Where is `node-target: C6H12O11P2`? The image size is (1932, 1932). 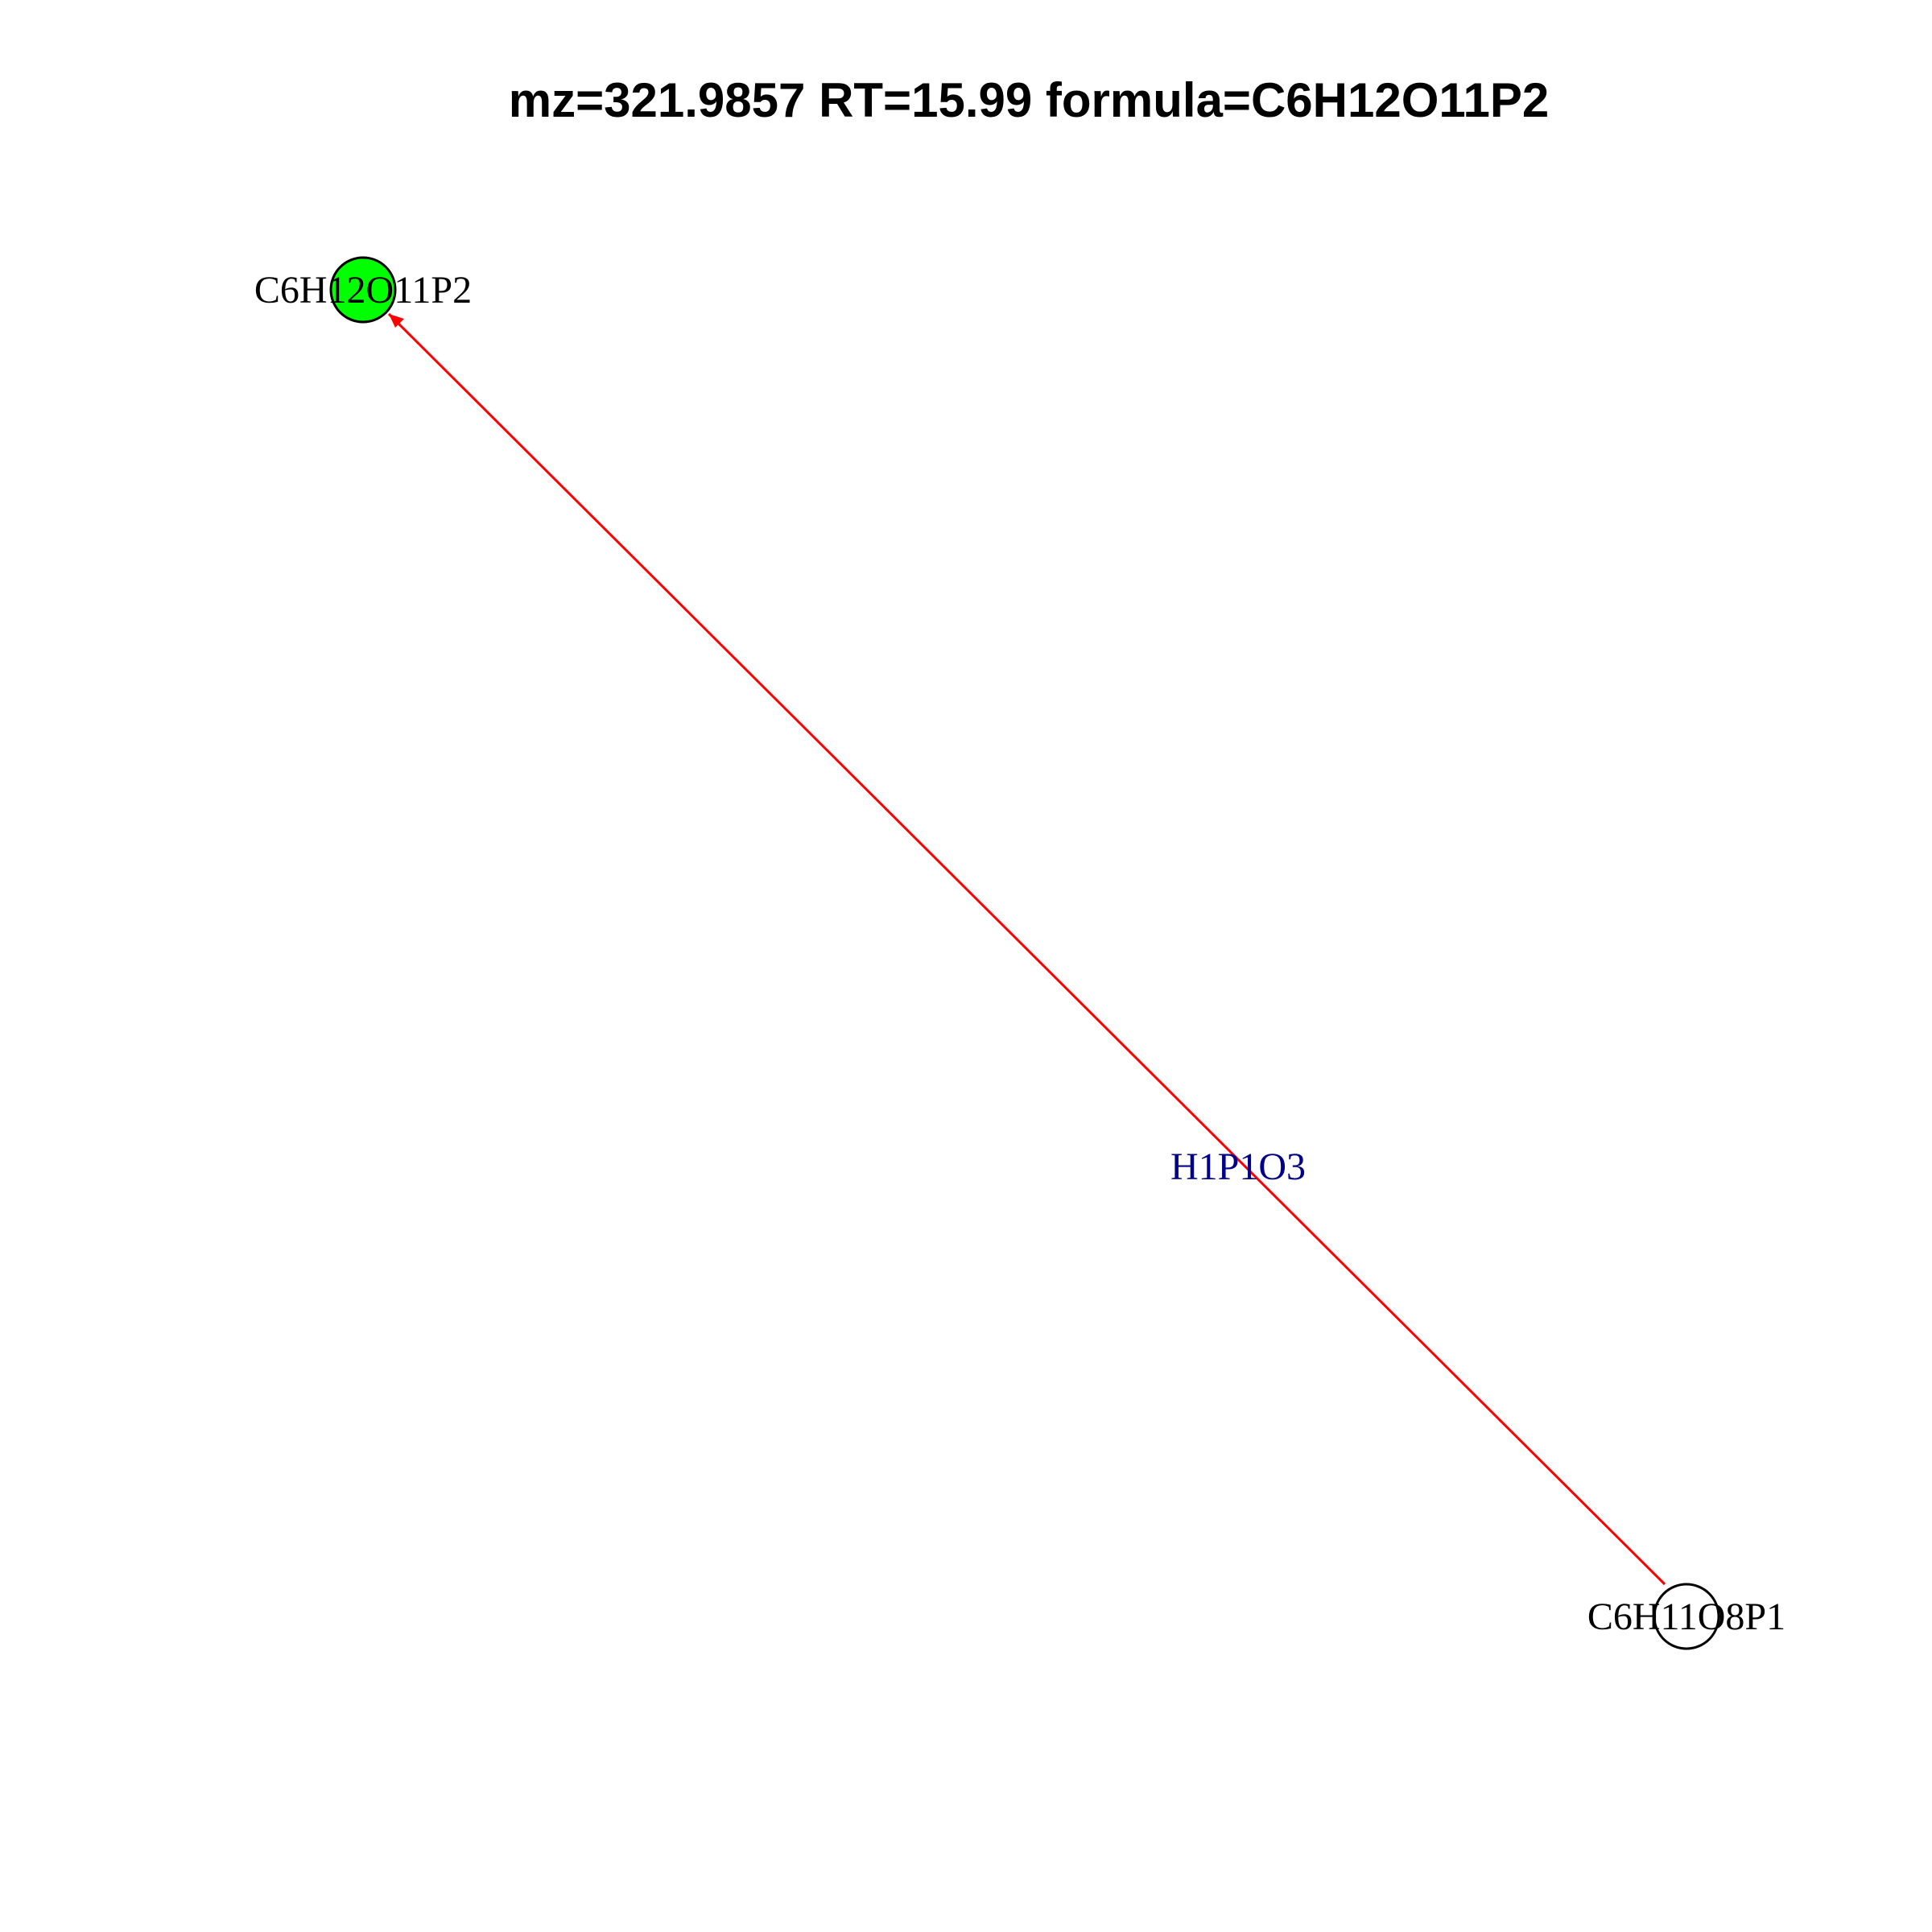
node-target: C6H12O11P2 is located at coordinates (363, 290).